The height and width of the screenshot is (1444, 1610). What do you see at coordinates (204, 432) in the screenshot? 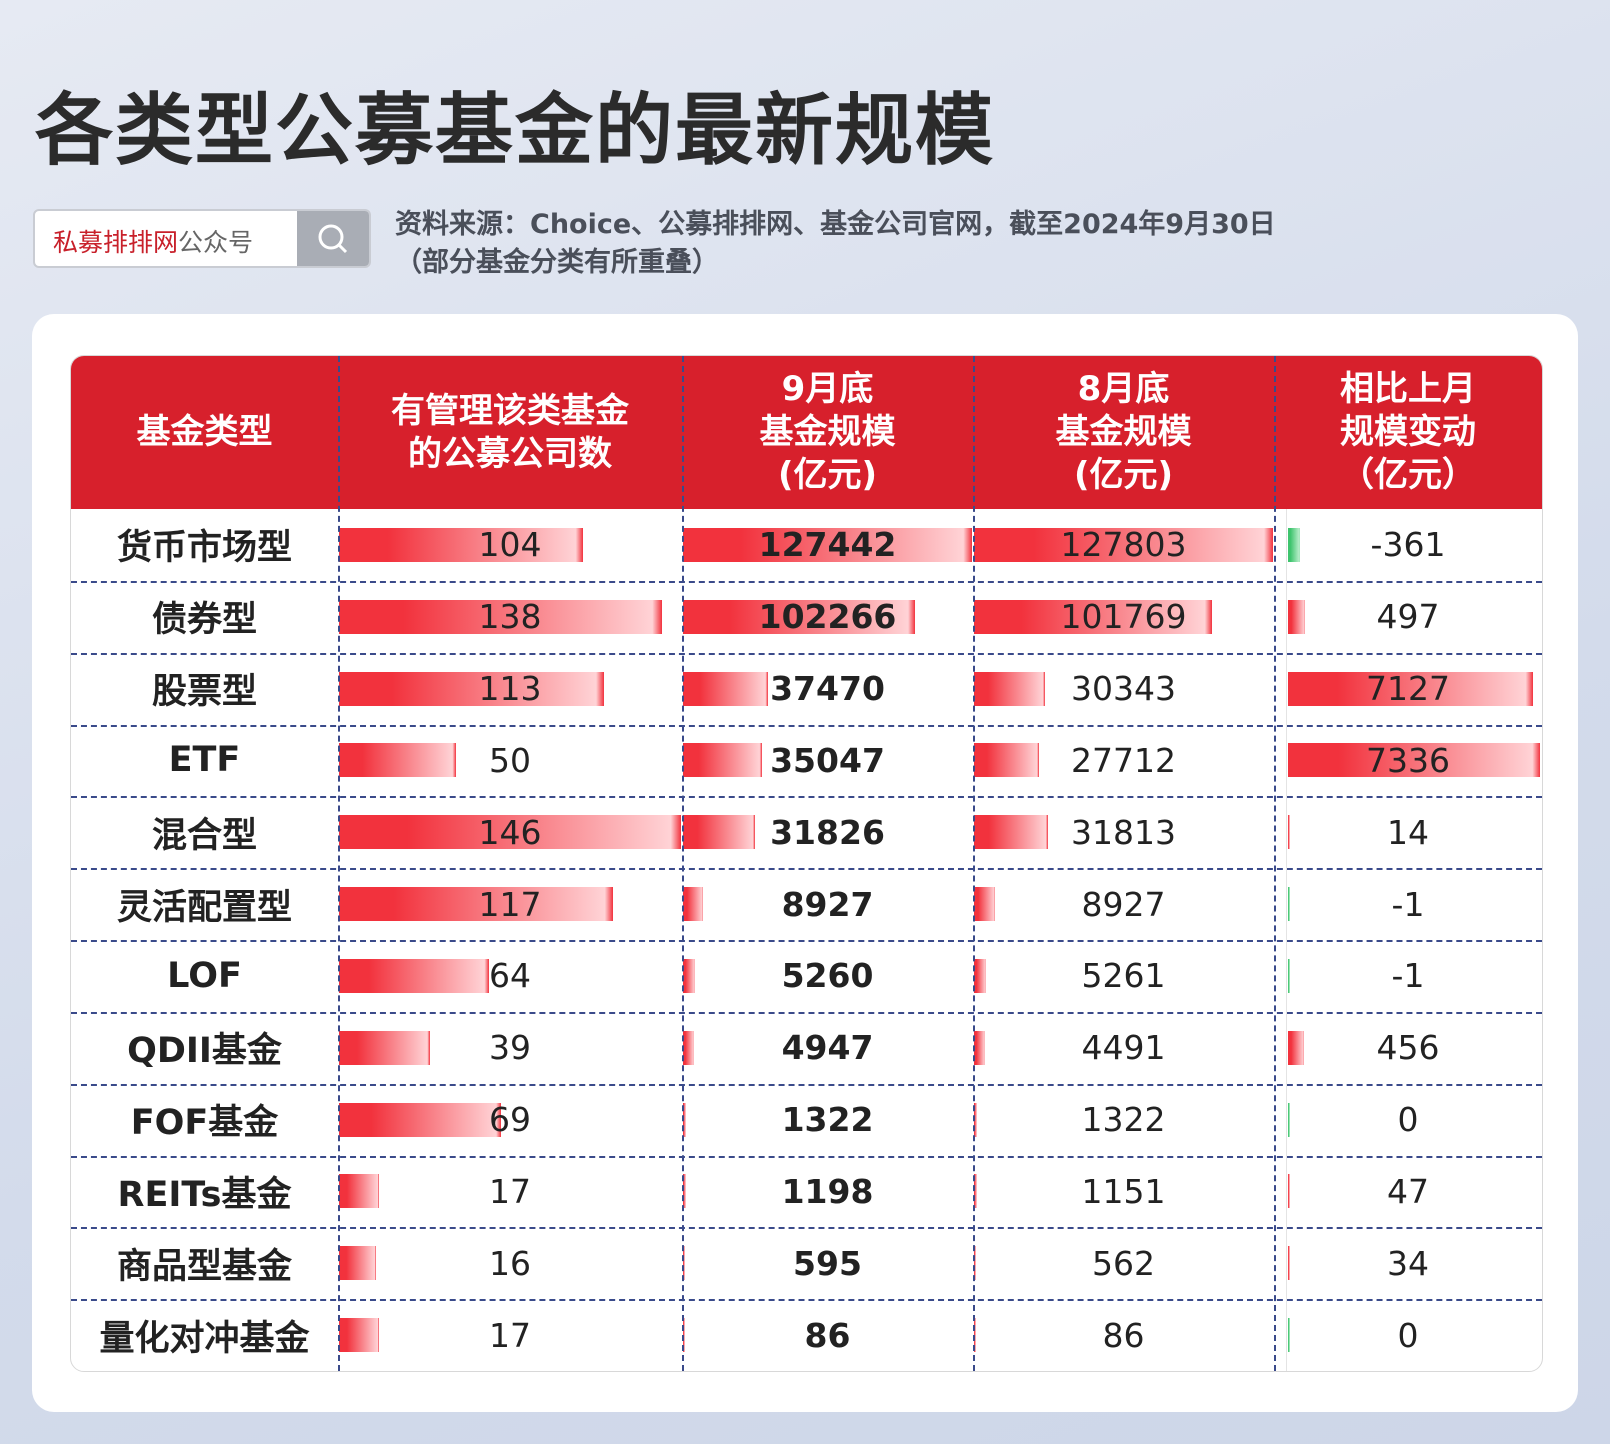
I see `header-line: 基金类型` at bounding box center [204, 432].